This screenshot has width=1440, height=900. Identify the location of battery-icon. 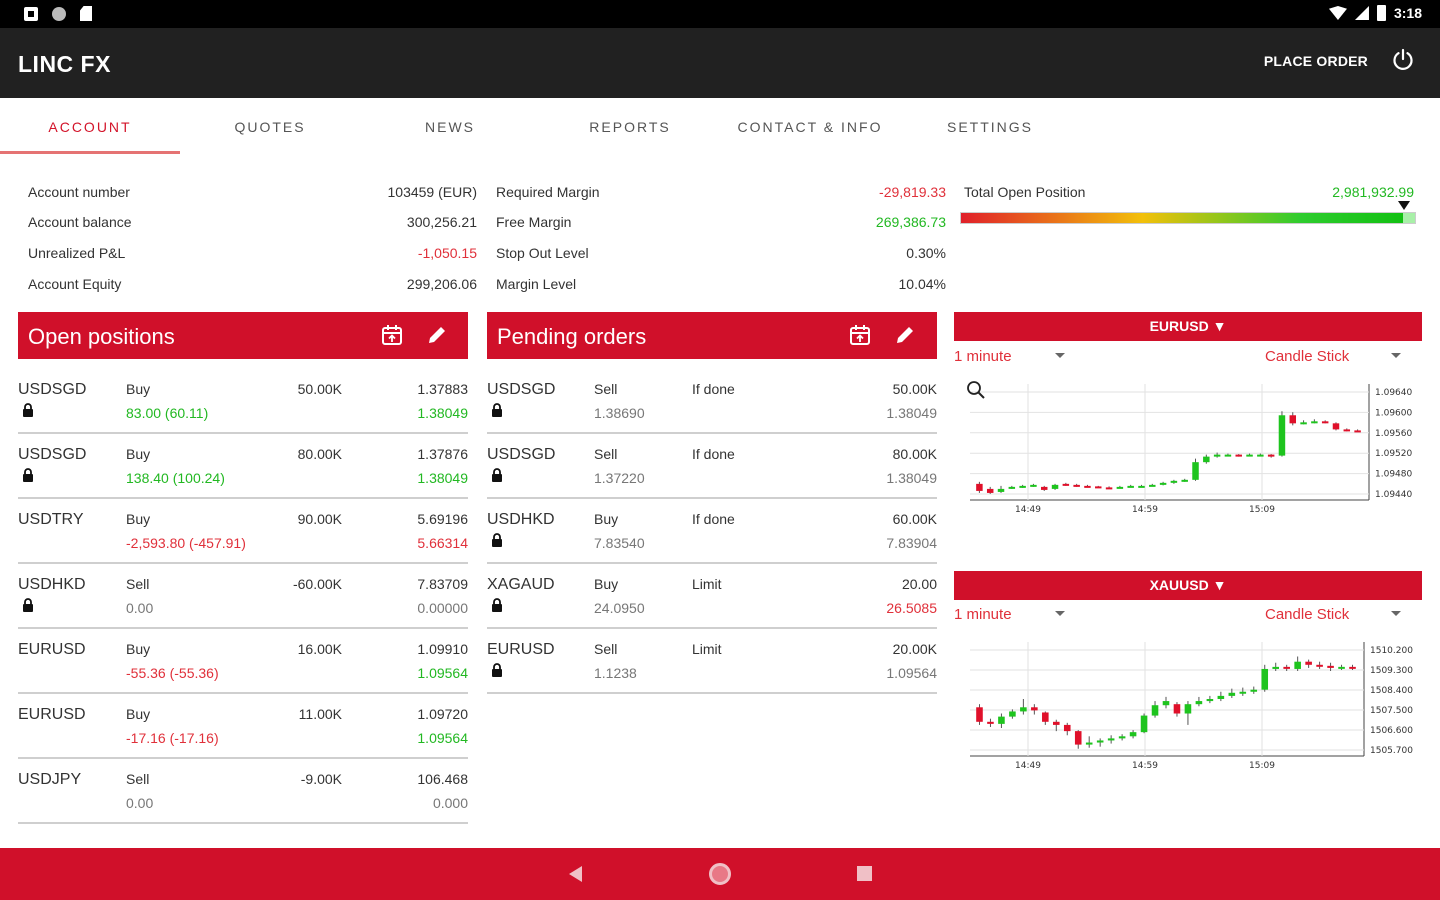
(1381, 13).